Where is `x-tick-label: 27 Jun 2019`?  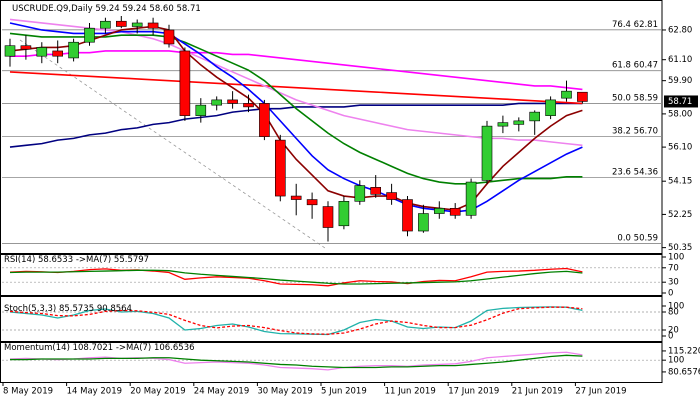 x-tick-label: 27 Jun 2019 is located at coordinates (600, 392).